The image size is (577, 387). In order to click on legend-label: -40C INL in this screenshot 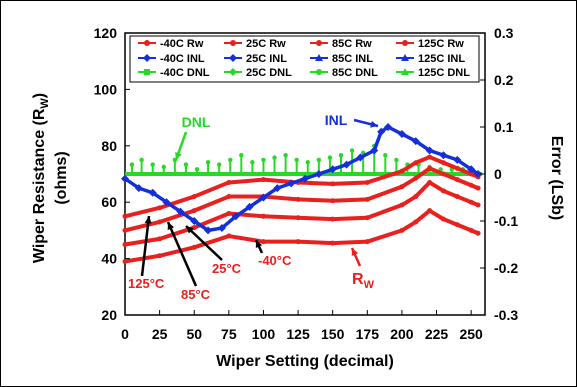, I will do `click(182, 59)`.